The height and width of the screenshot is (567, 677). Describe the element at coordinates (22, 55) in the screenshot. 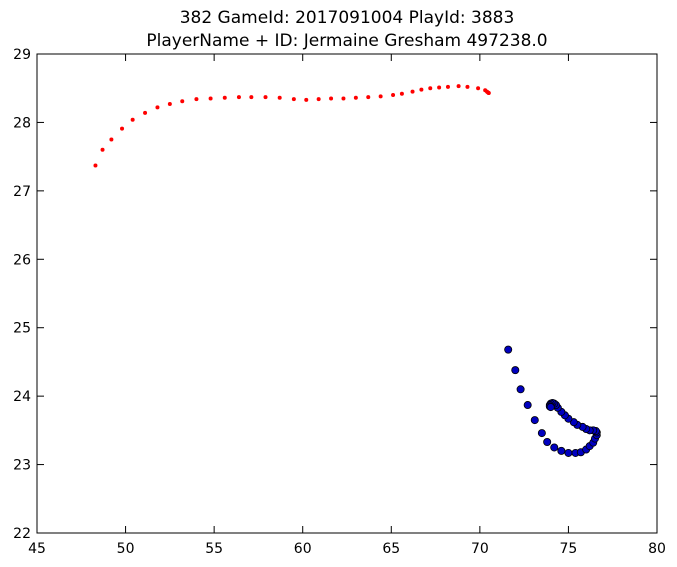

I see `y-tick-label-7: 29` at that location.